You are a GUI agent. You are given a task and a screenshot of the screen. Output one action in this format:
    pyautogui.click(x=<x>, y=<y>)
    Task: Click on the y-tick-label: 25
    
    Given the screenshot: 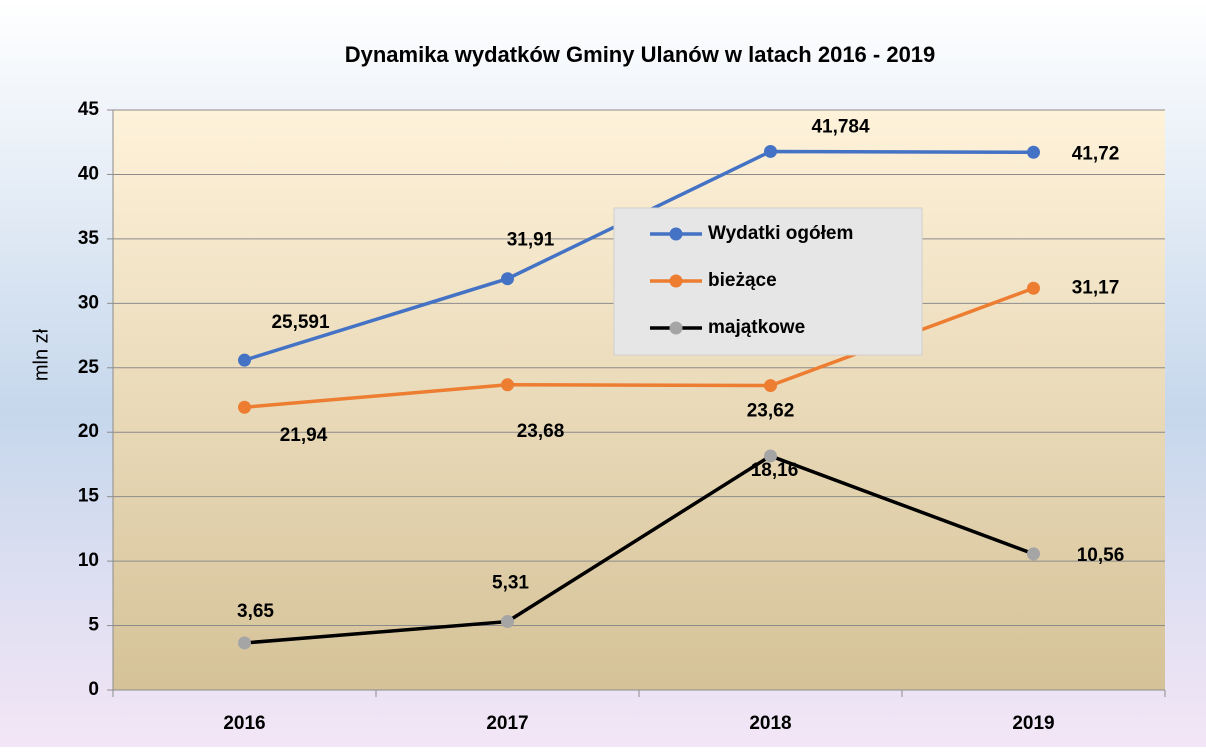 What is the action you would take?
    pyautogui.click(x=89, y=367)
    